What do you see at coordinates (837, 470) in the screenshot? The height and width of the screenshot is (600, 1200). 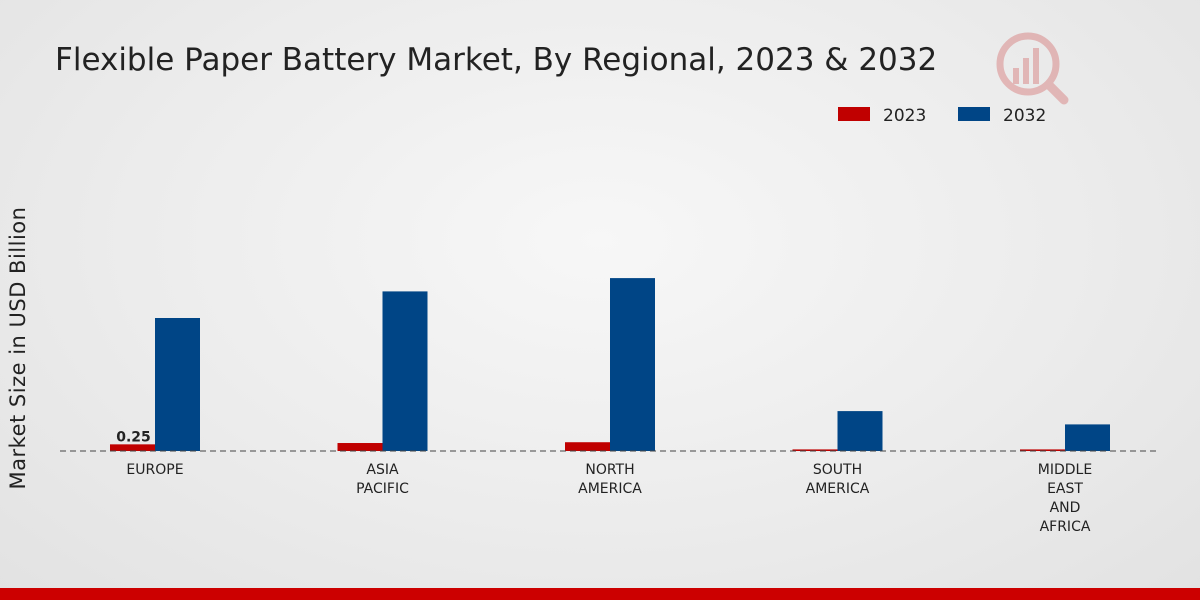 I see `x-tick-line: SOUTH` at bounding box center [837, 470].